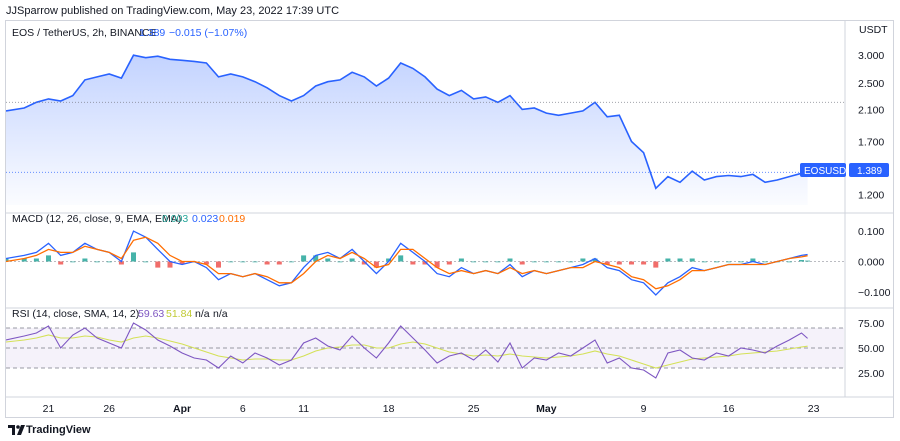 This screenshot has height=441, width=900. What do you see at coordinates (406, 263) in the screenshot?
I see `macd-line` at bounding box center [406, 263].